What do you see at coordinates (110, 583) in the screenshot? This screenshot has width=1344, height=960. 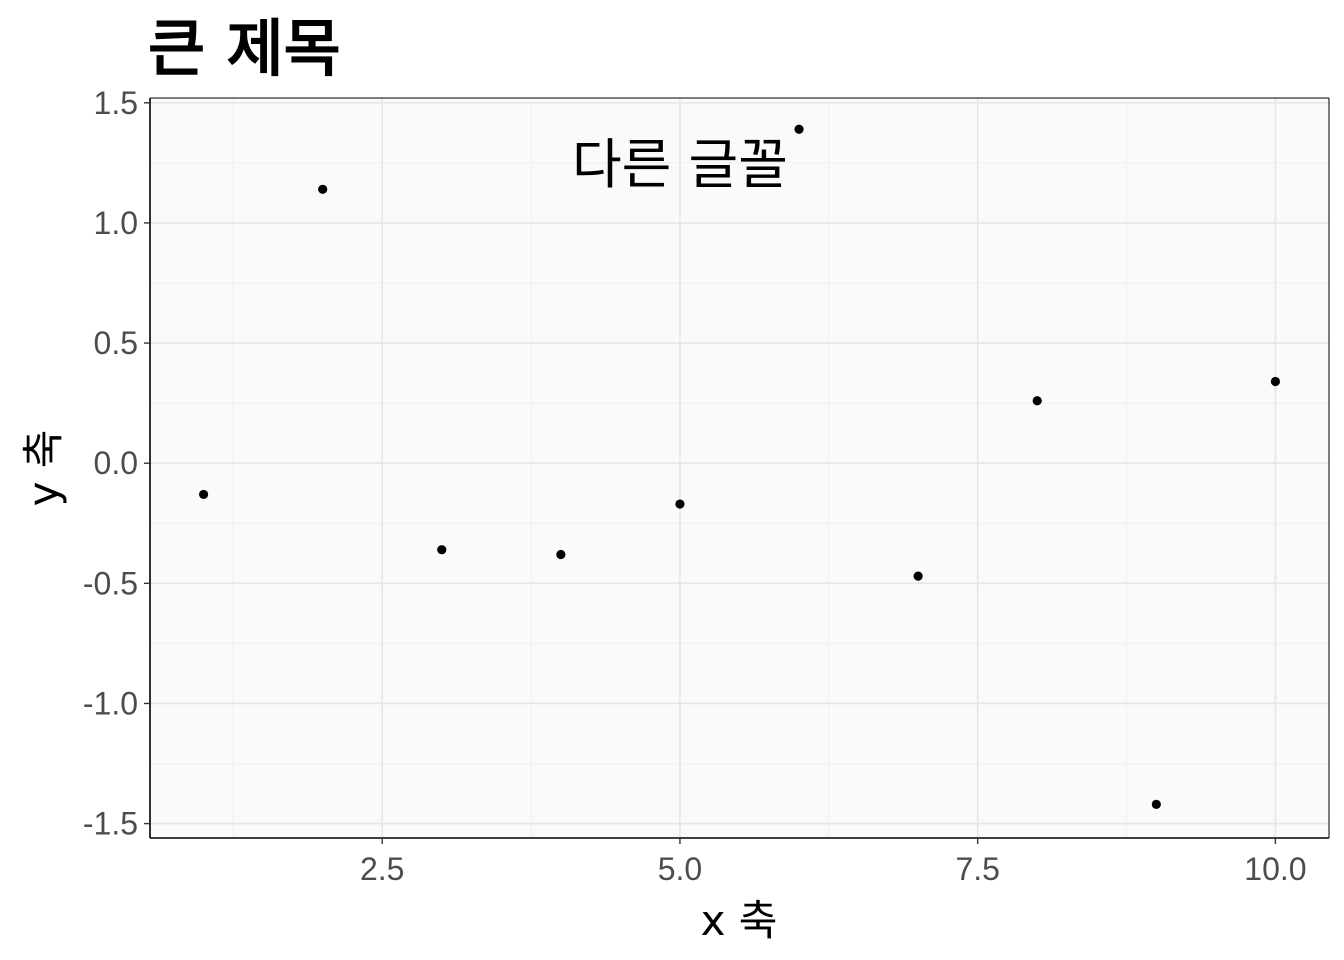 I see `y-tick-label: -0.5` at bounding box center [110, 583].